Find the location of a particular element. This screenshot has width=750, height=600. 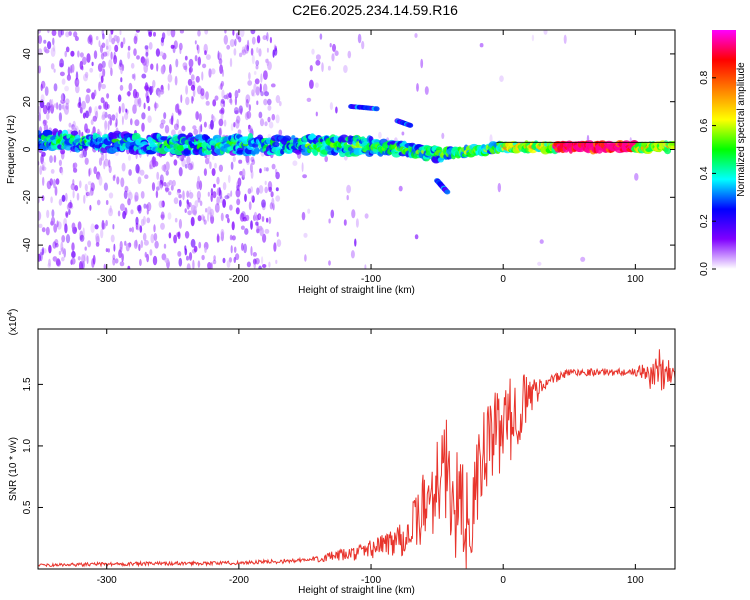

snr-x-tick-label: 0 is located at coordinates (503, 580).